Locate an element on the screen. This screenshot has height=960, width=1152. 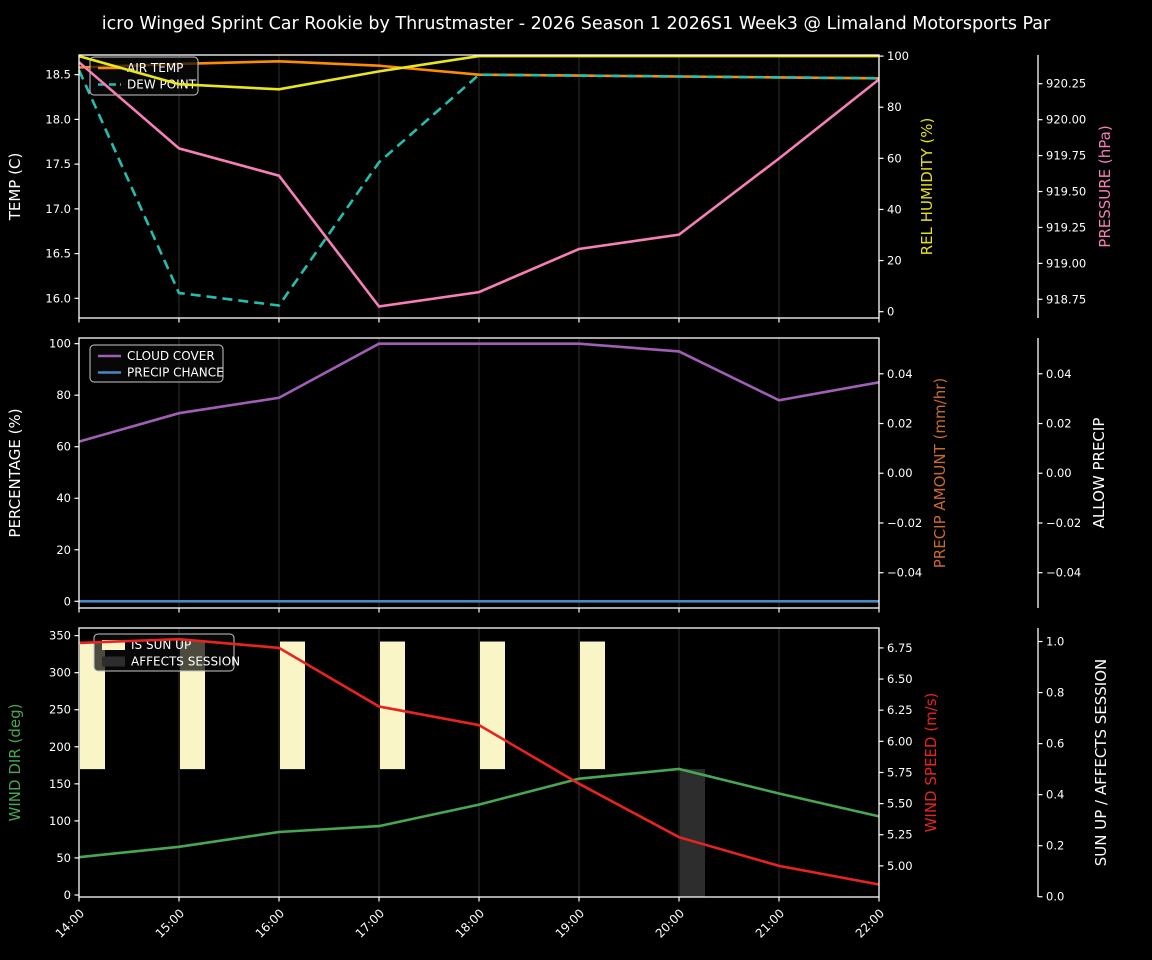
svg-text: 300 is located at coordinates (60, 673).